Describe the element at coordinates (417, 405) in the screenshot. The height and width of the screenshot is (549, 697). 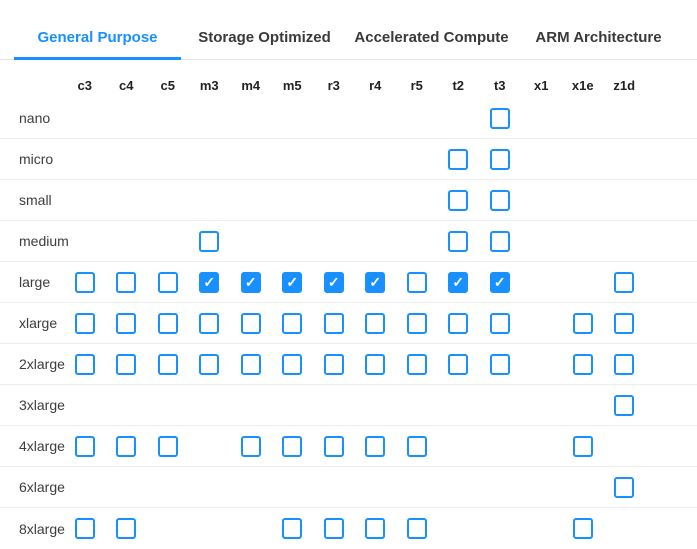
I see `cell-3xlarge-r5` at that location.